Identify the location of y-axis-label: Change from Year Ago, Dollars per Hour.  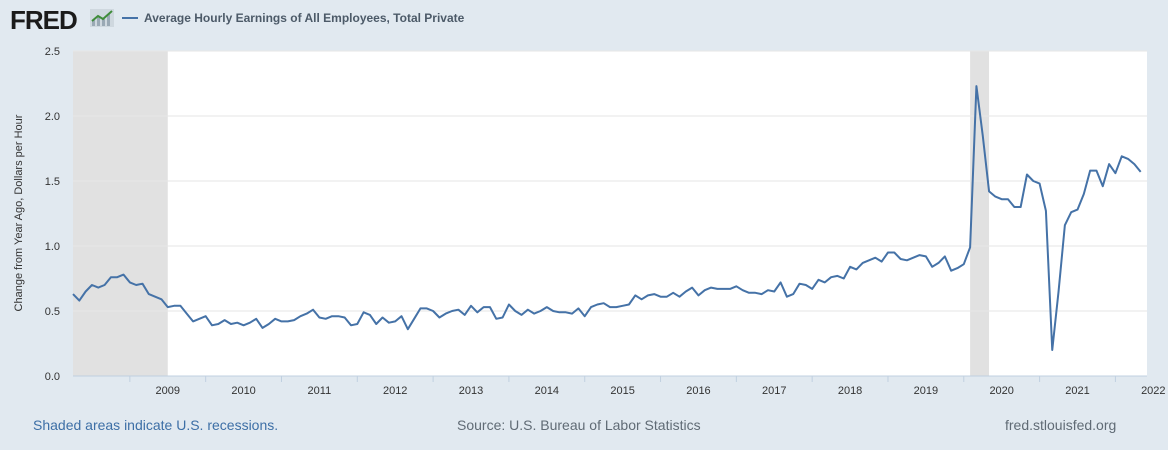
(19, 212).